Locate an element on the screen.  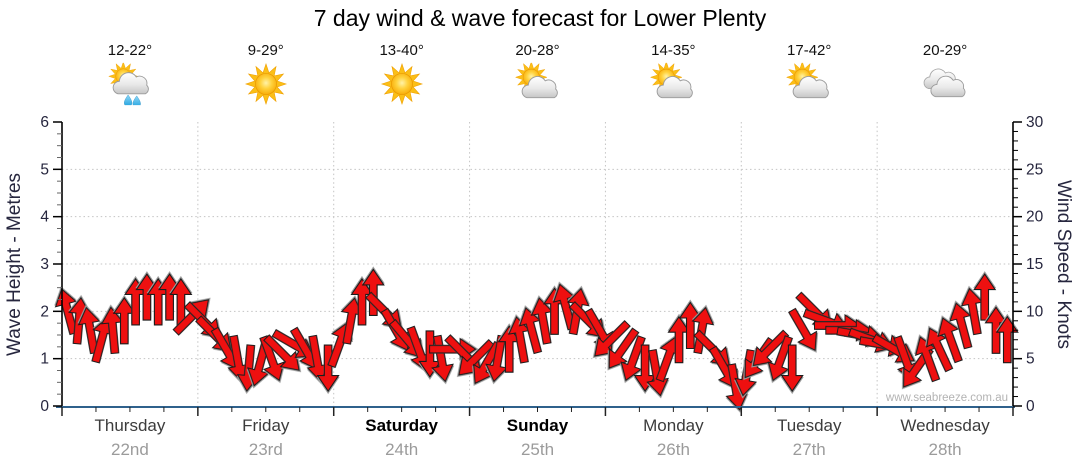
tick-label: 2 is located at coordinates (44, 311).